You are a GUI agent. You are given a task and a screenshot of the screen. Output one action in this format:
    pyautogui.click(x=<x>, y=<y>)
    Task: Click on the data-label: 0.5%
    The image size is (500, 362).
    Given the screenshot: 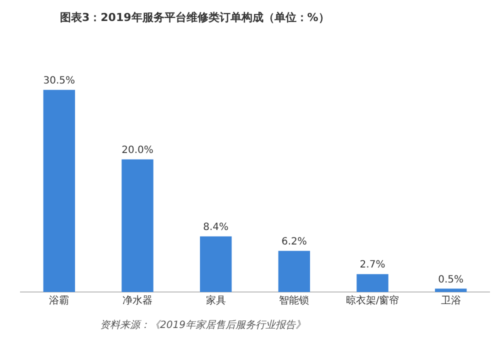 What is the action you would take?
    pyautogui.click(x=451, y=280)
    